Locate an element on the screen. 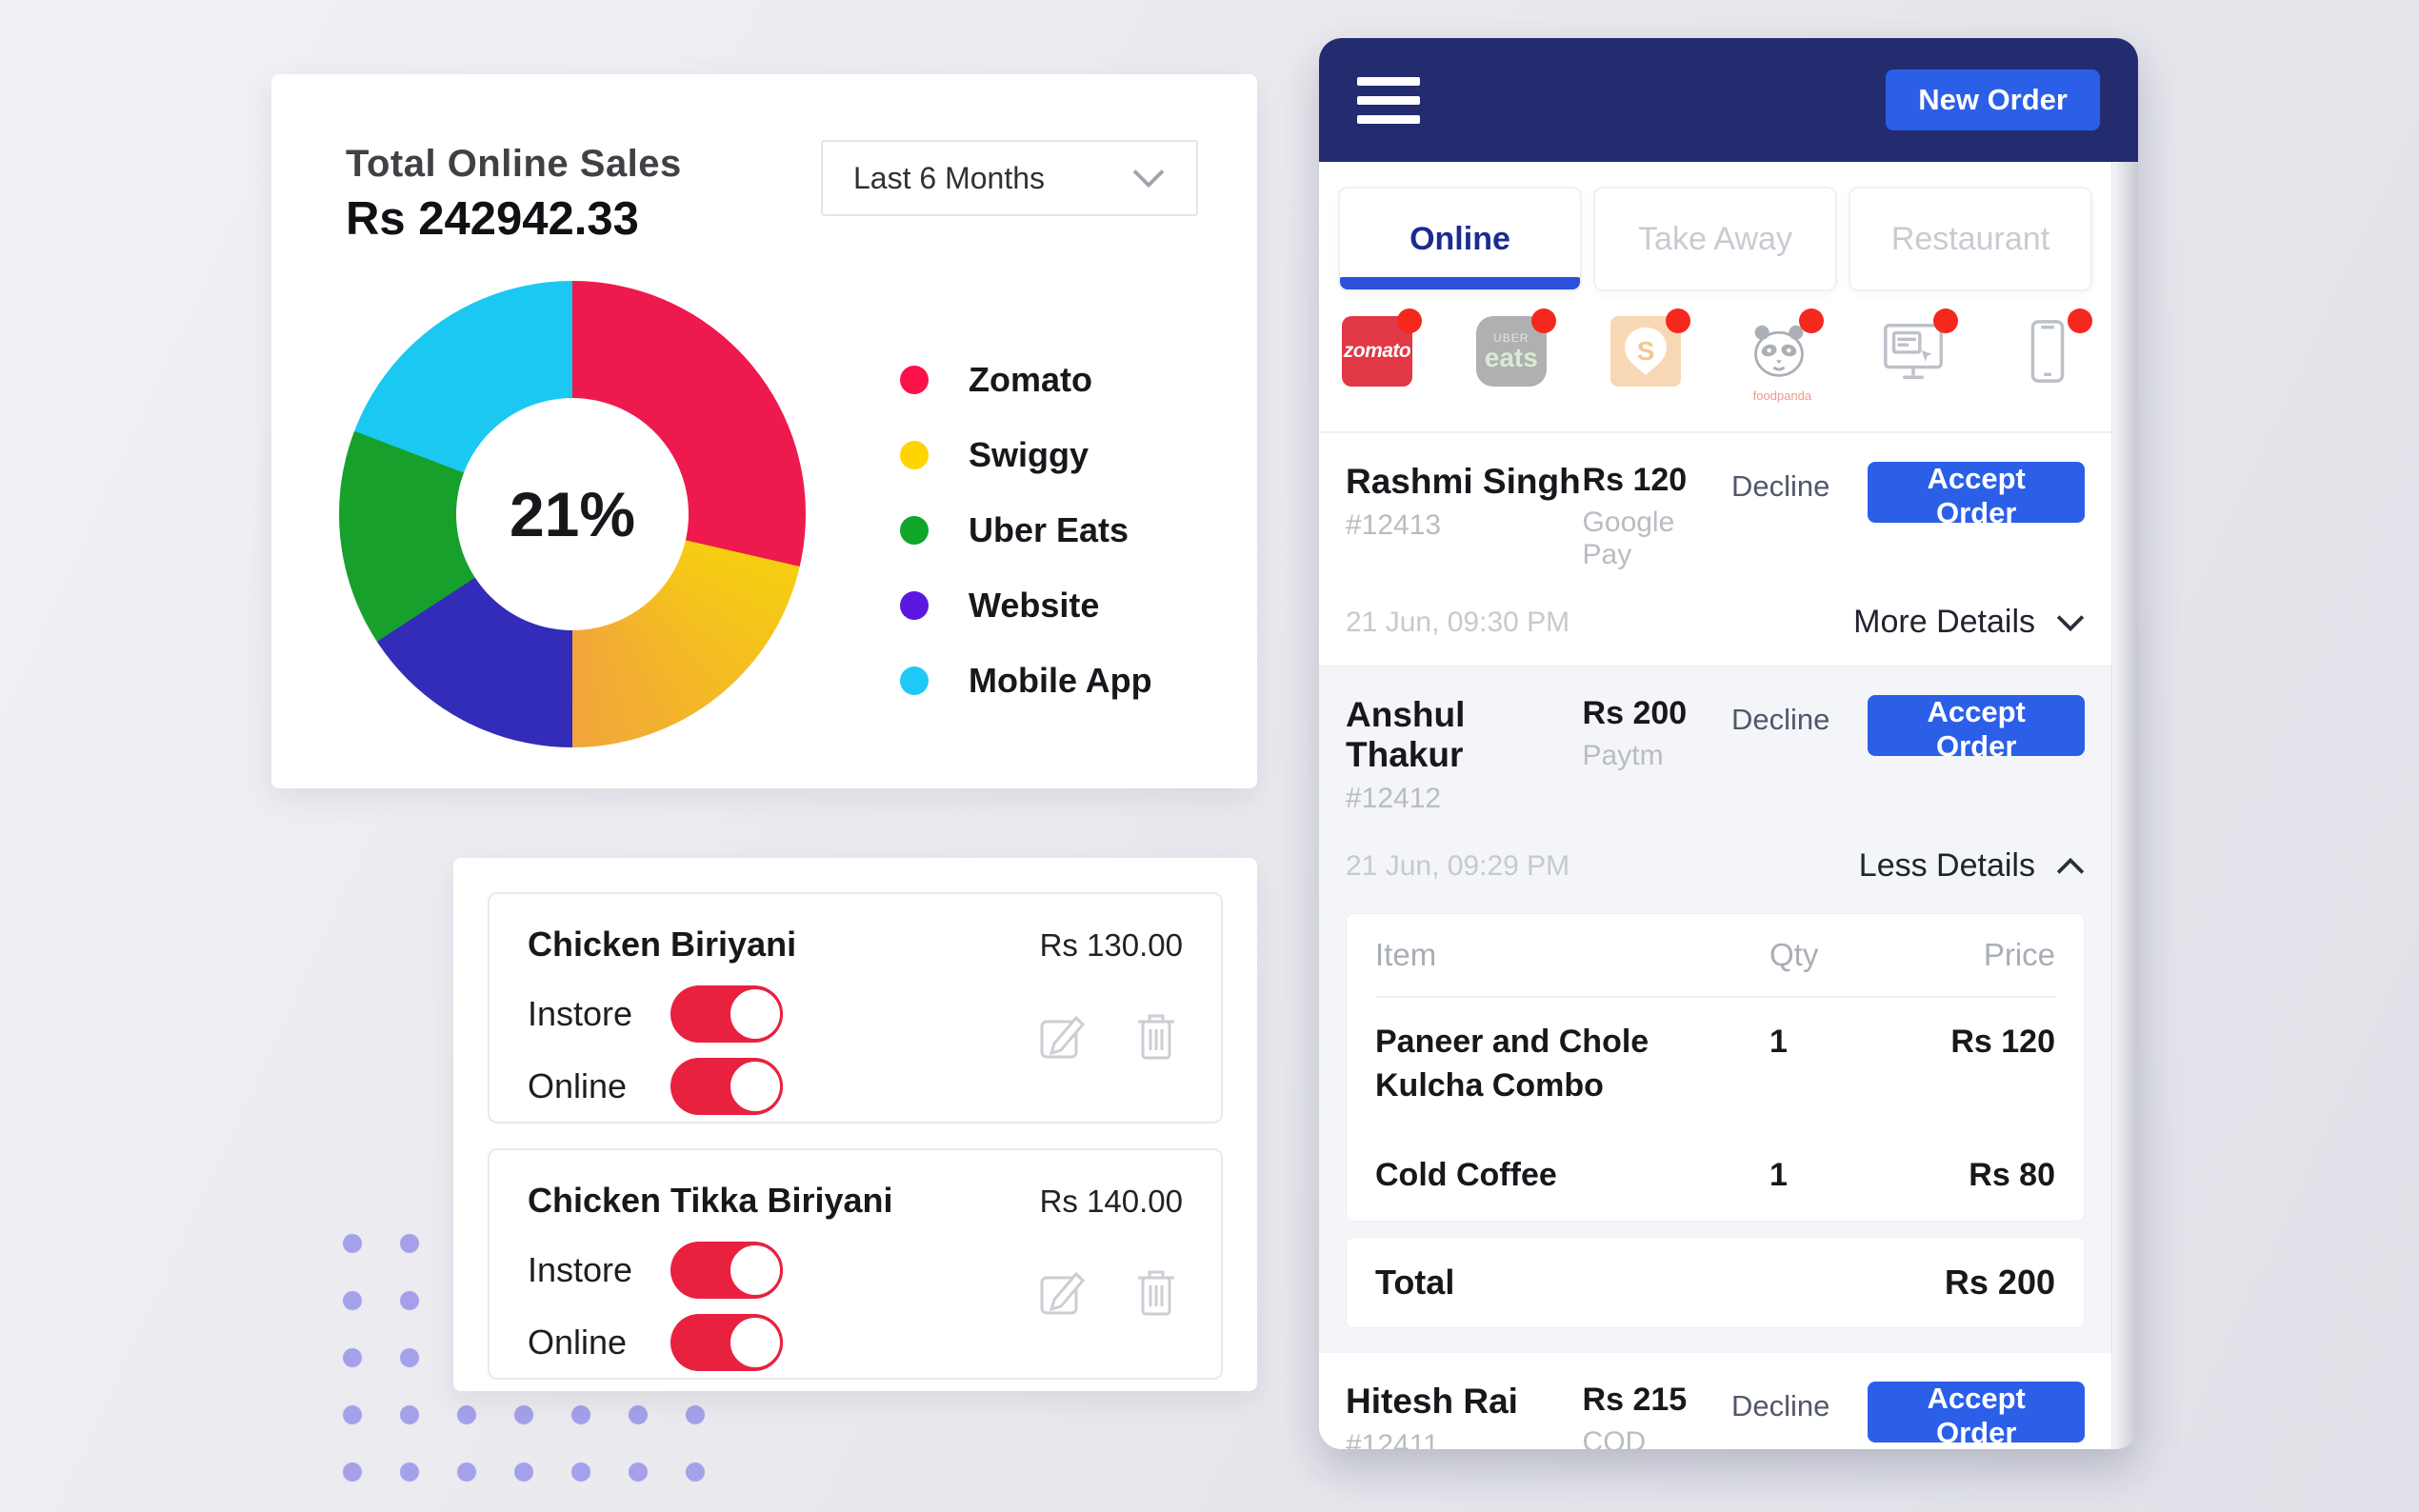 The height and width of the screenshot is (1512, 2419). hamburger-menu-icon is located at coordinates (1388, 100).